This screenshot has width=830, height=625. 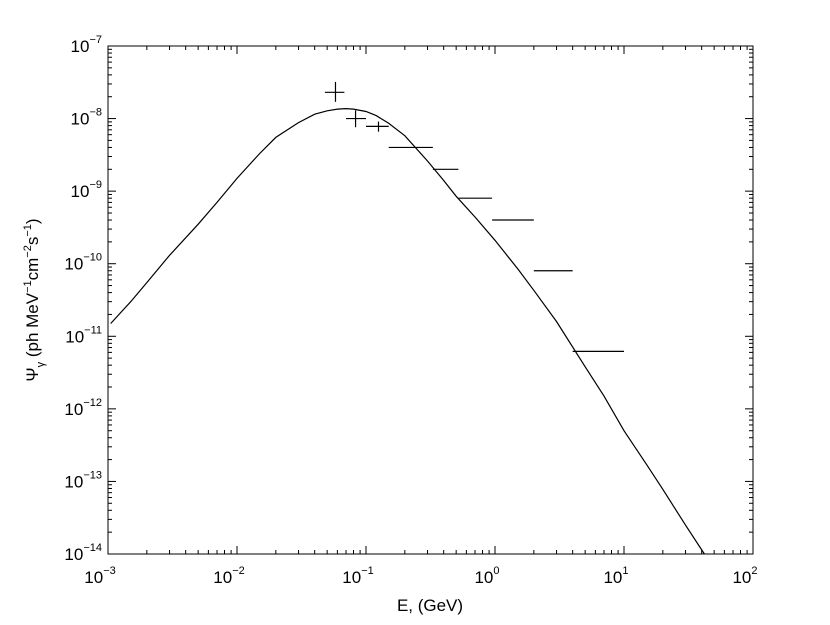 I want to click on y-axis-units-exp1: −1, so click(x=28, y=286).